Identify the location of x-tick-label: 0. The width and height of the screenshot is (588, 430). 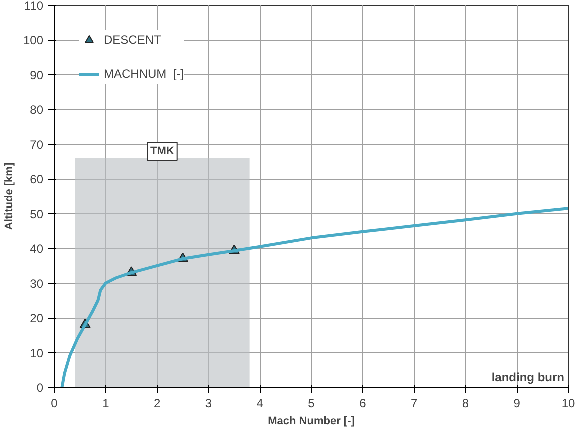
(54, 403).